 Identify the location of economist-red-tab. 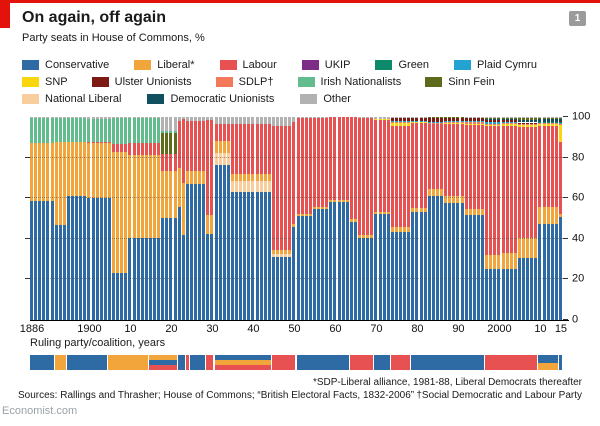
(5, 14).